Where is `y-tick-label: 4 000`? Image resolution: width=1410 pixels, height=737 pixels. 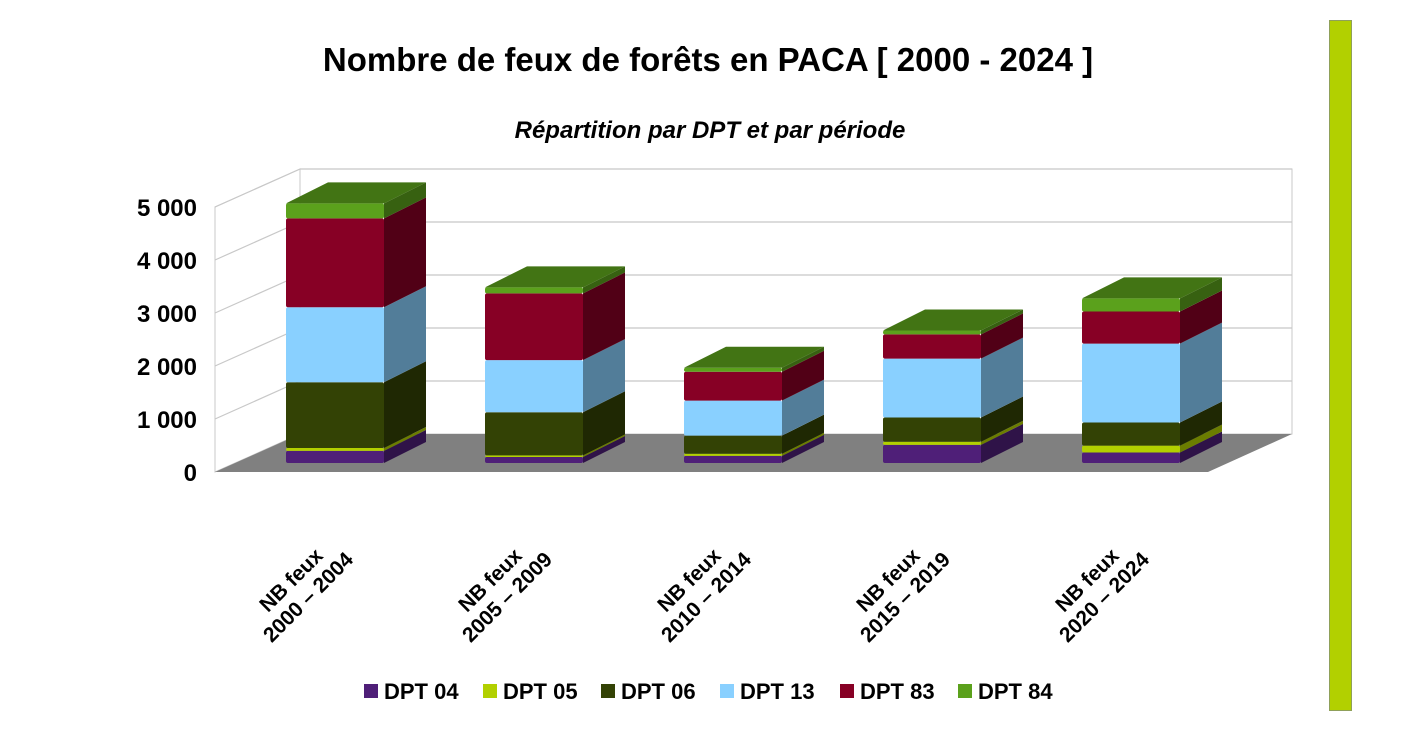
y-tick-label: 4 000 is located at coordinates (167, 261).